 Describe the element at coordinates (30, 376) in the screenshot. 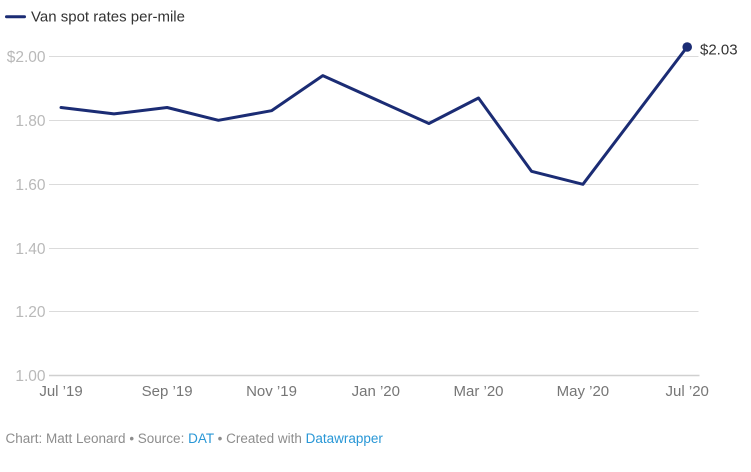

I see `svg-text: 1.00` at that location.